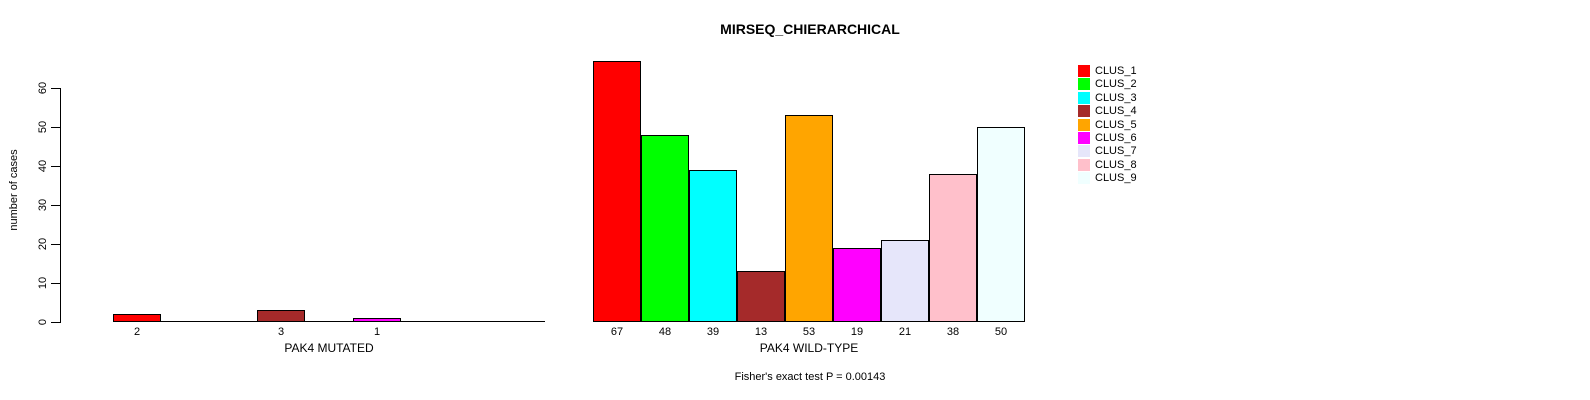 The height and width of the screenshot is (400, 1590). What do you see at coordinates (43, 322) in the screenshot?
I see `y-tick-label-0: 0` at bounding box center [43, 322].